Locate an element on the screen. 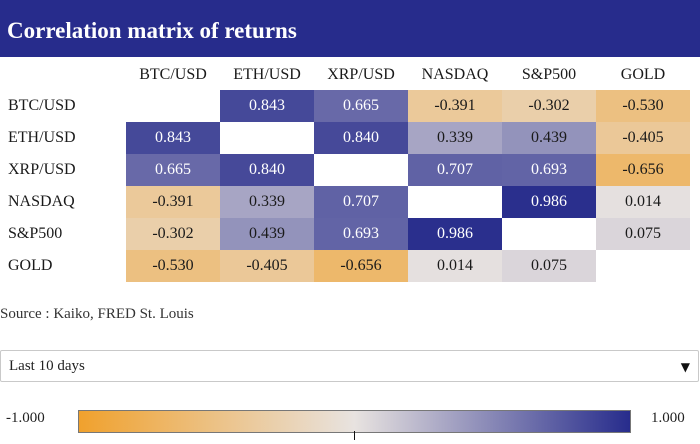 The image size is (700, 444). chevron-down-icon: ▼ is located at coordinates (685, 367).